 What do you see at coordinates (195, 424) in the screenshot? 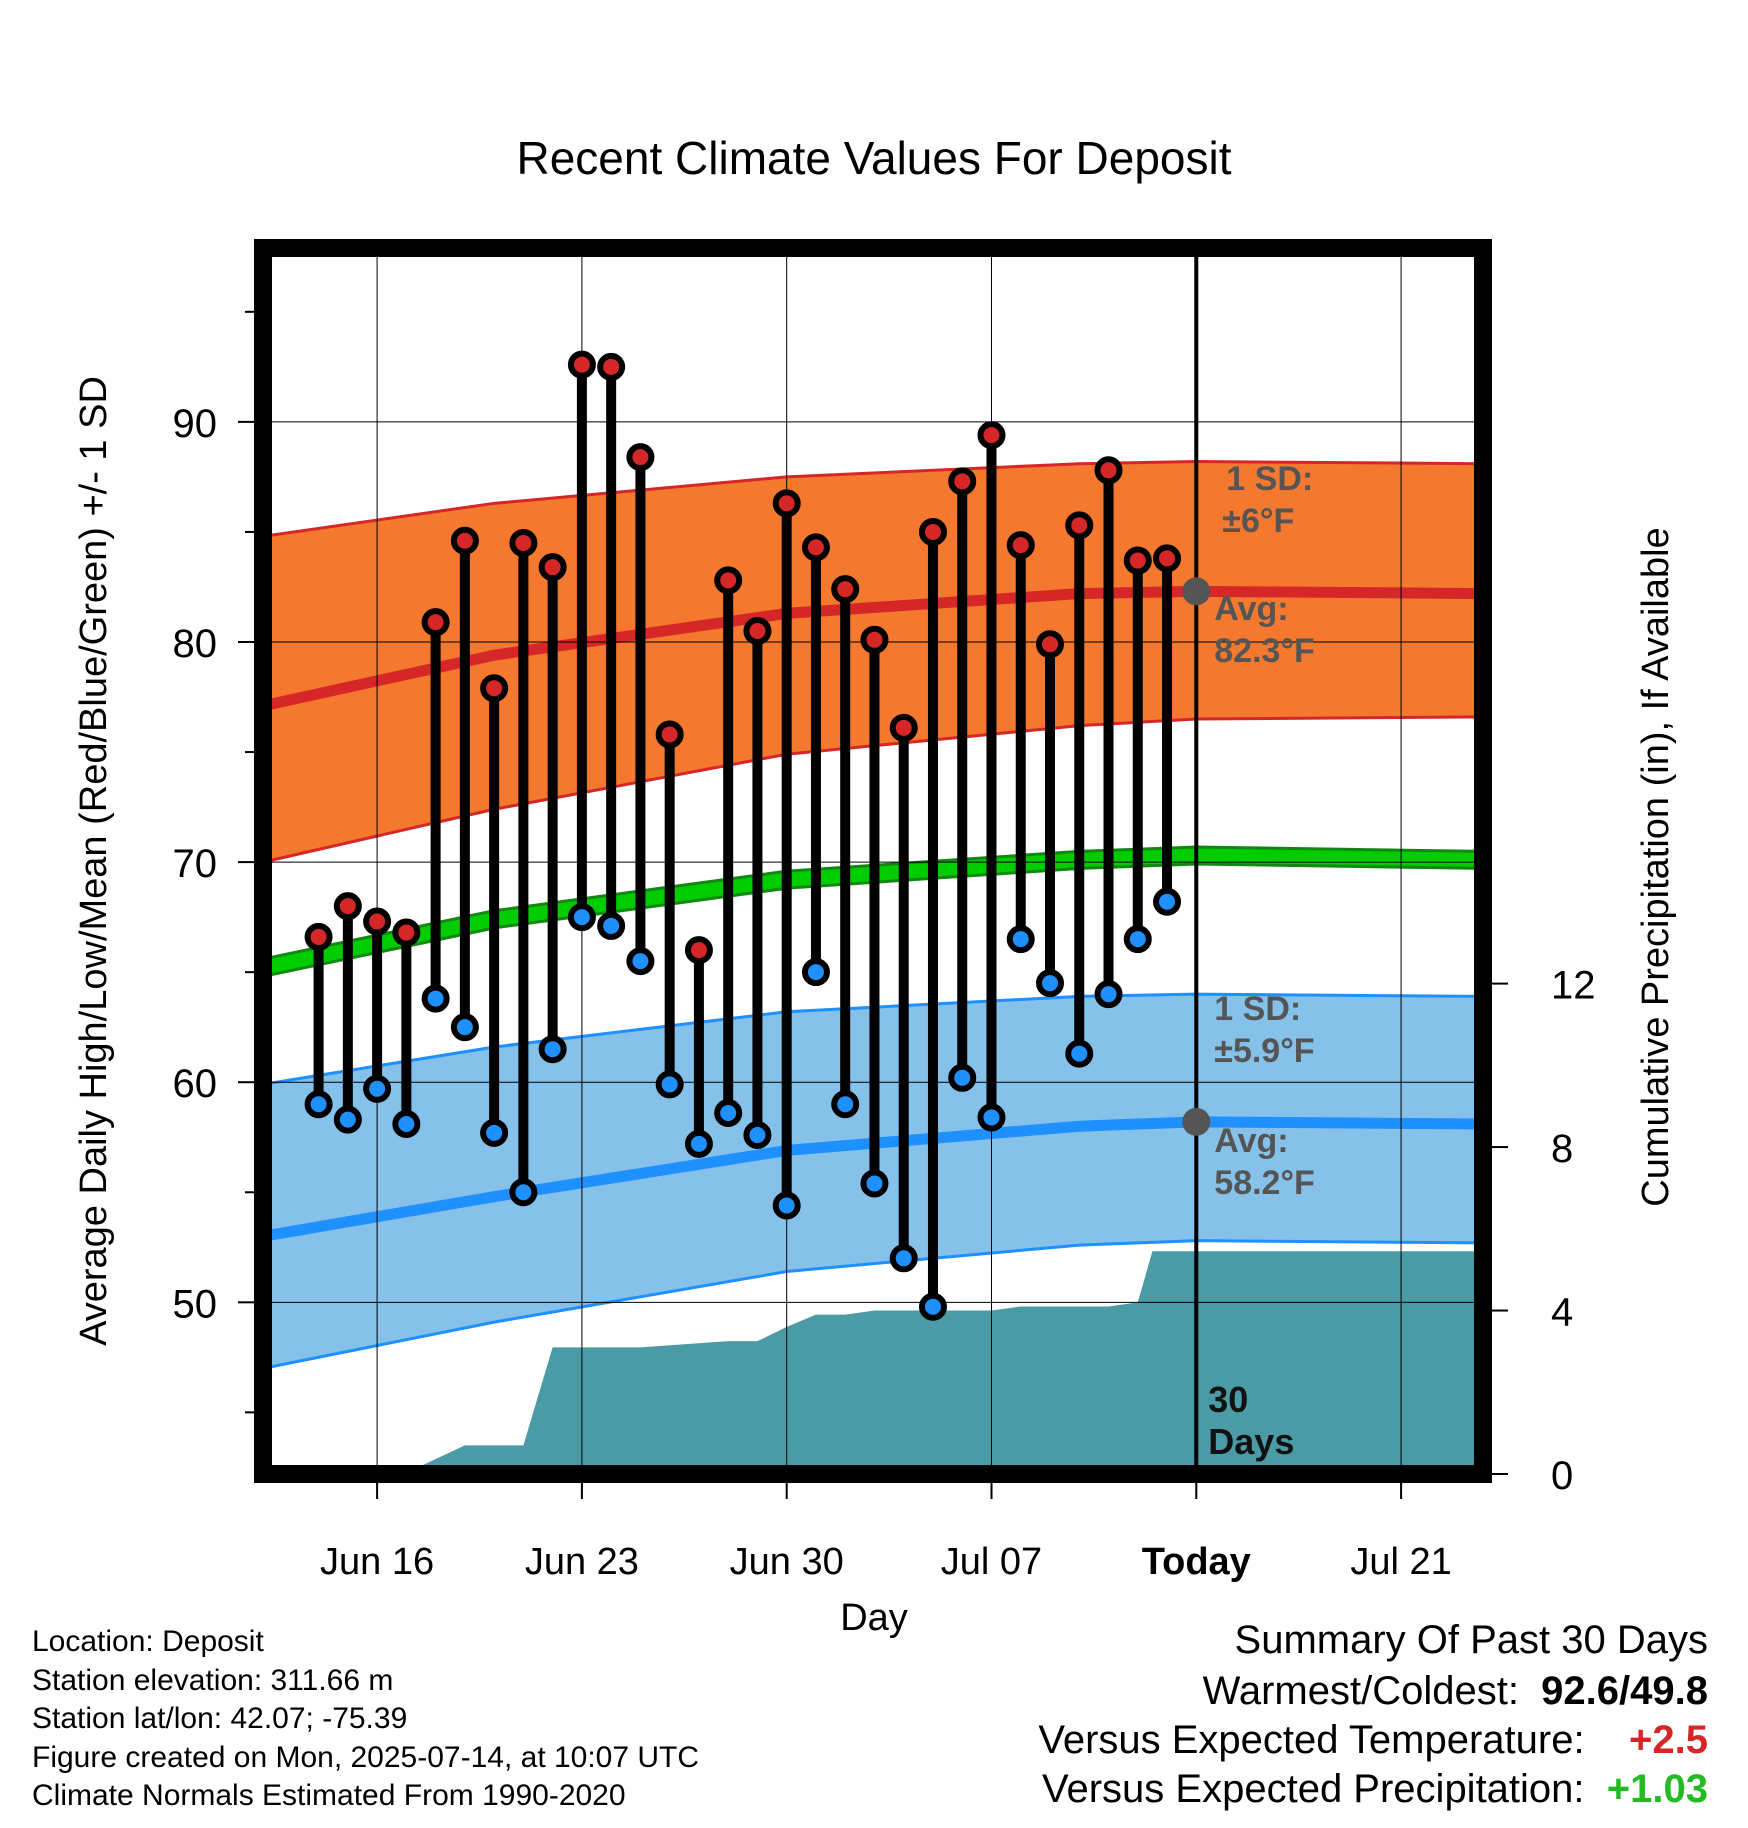
I see `y-tick-label: 90` at bounding box center [195, 424].